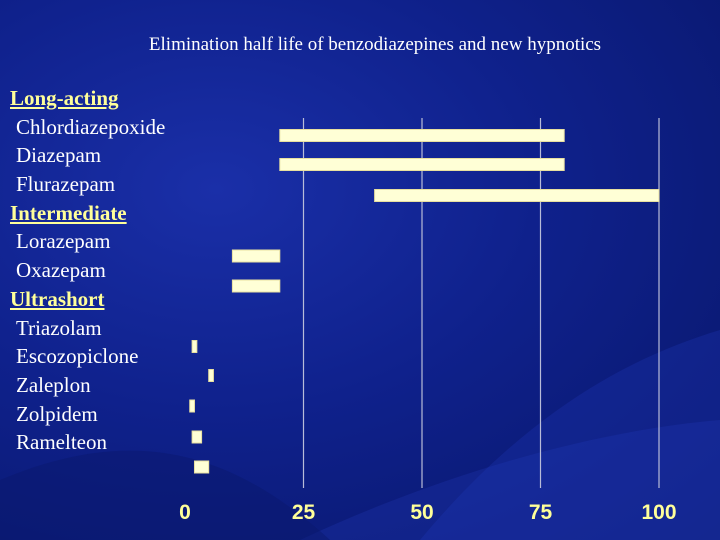  What do you see at coordinates (304, 512) in the screenshot?
I see `x-tick-label: 25` at bounding box center [304, 512].